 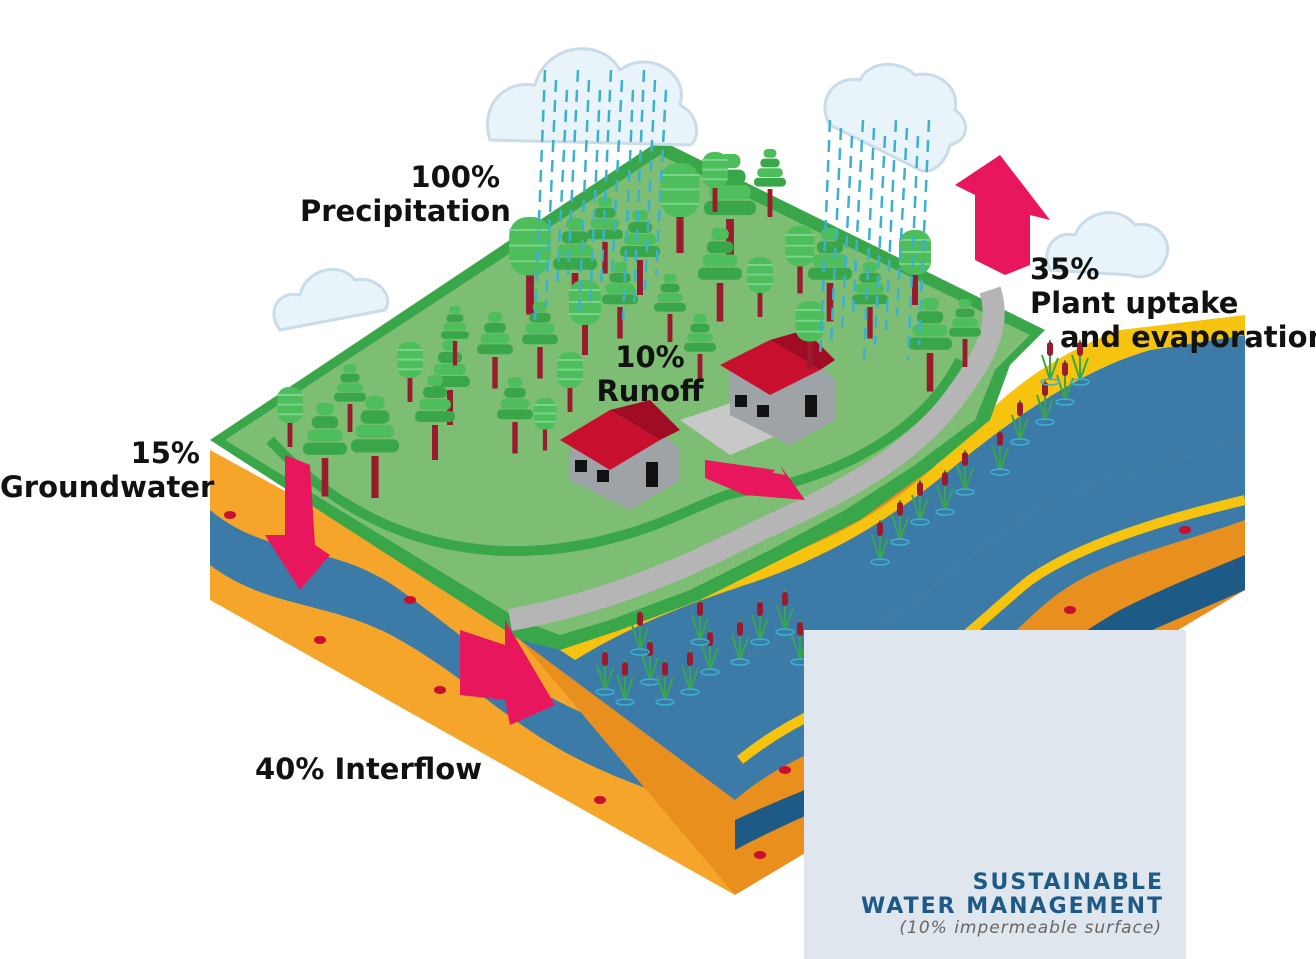 What do you see at coordinates (1134, 303) in the screenshot?
I see `plant-uptake-text-line1: Plant uptake` at bounding box center [1134, 303].